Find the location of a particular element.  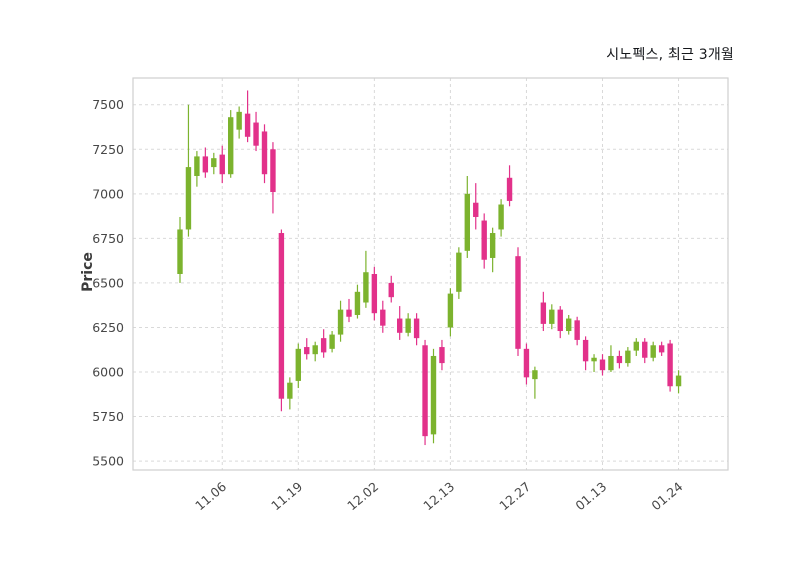

x-tick-label: 01.24 is located at coordinates (666, 496).